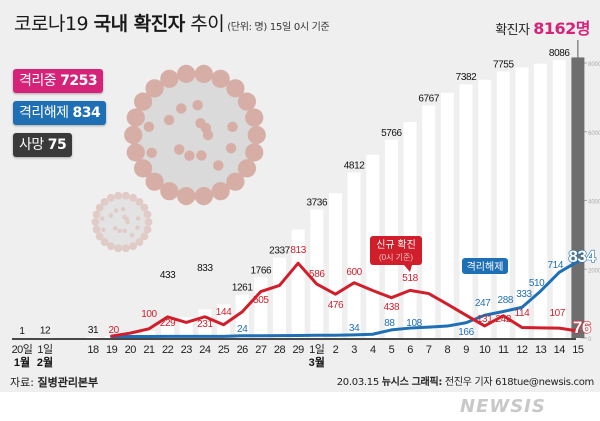 The width and height of the screenshot is (600, 421). I want to click on new-cases-label: 518, so click(410, 278).